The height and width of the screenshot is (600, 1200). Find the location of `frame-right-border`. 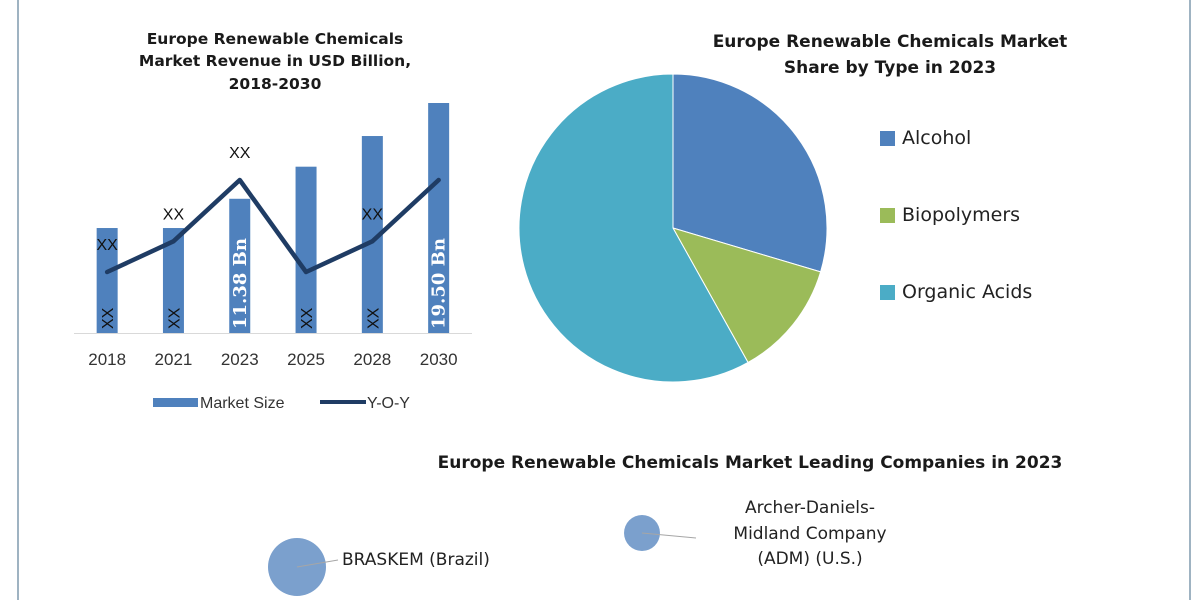

frame-right-border is located at coordinates (1190, 300).